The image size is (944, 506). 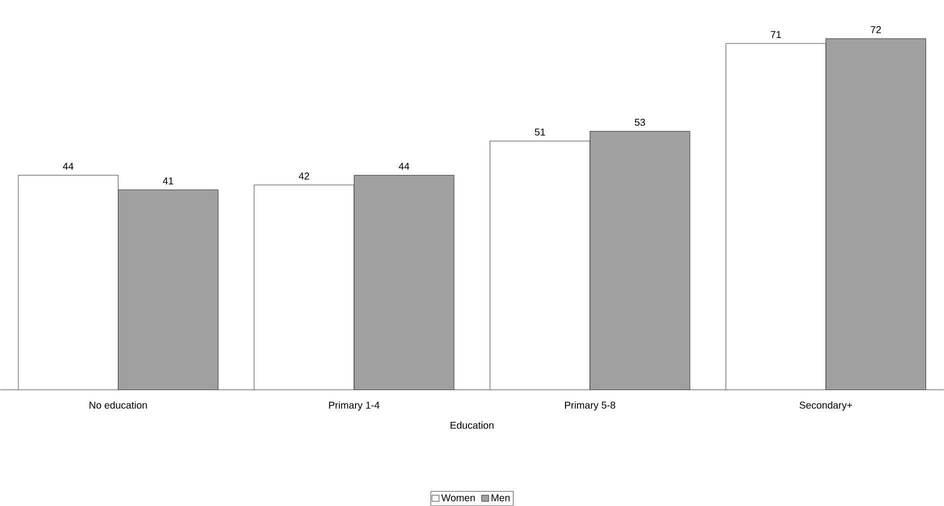 I want to click on x-tick-label: Secondary+, so click(x=826, y=406).